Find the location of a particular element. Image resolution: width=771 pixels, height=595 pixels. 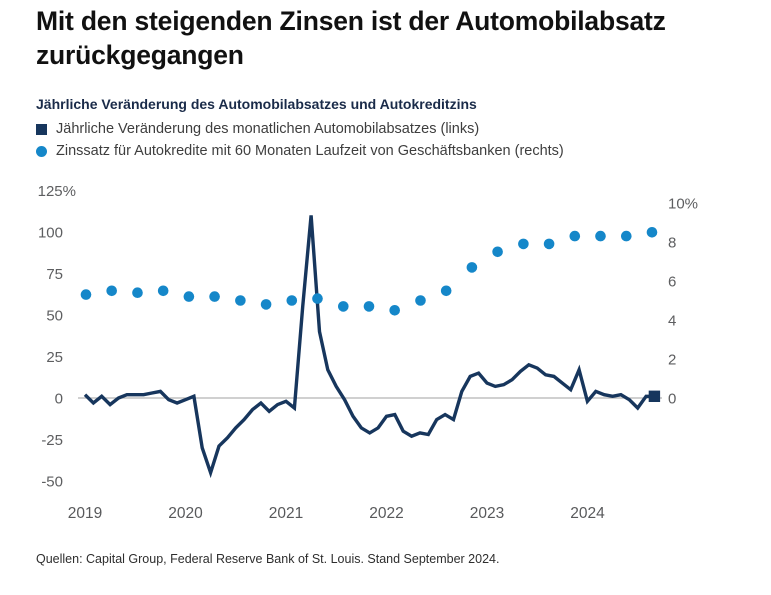

left-axis-tick: -50 is located at coordinates (52, 482).